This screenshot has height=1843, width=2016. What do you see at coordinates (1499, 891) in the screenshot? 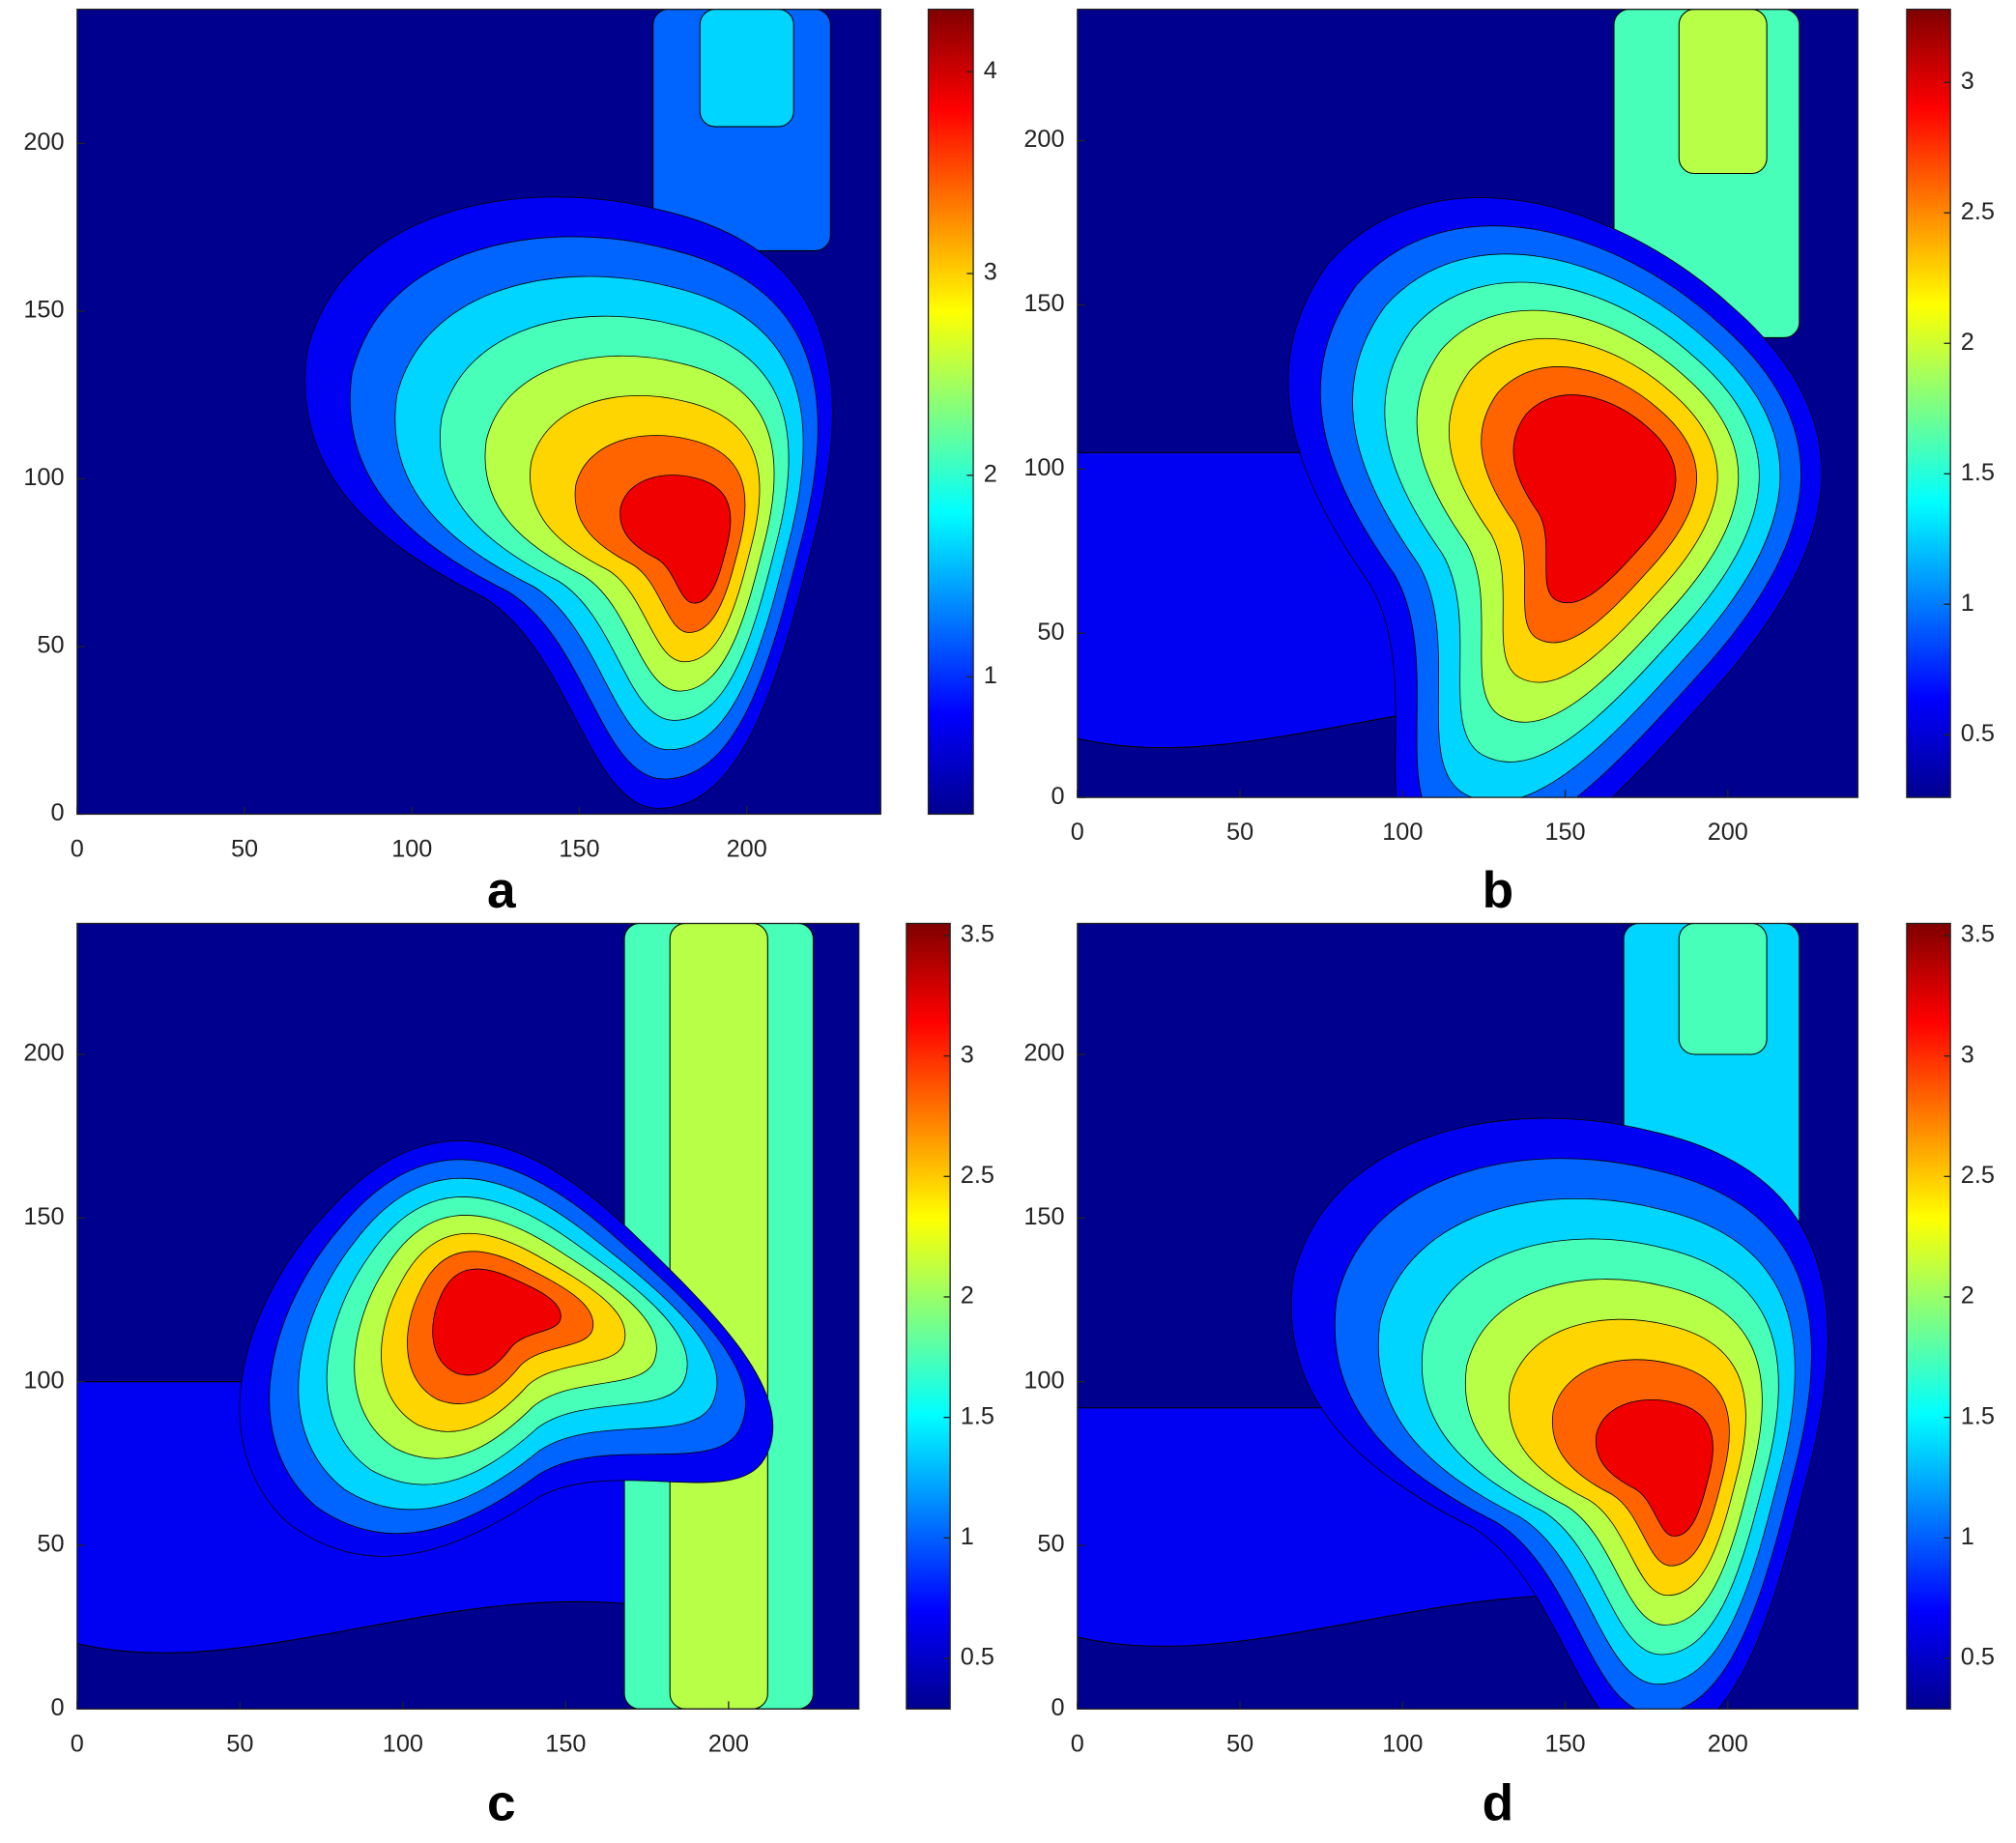
I see `panel-label: b` at bounding box center [1499, 891].